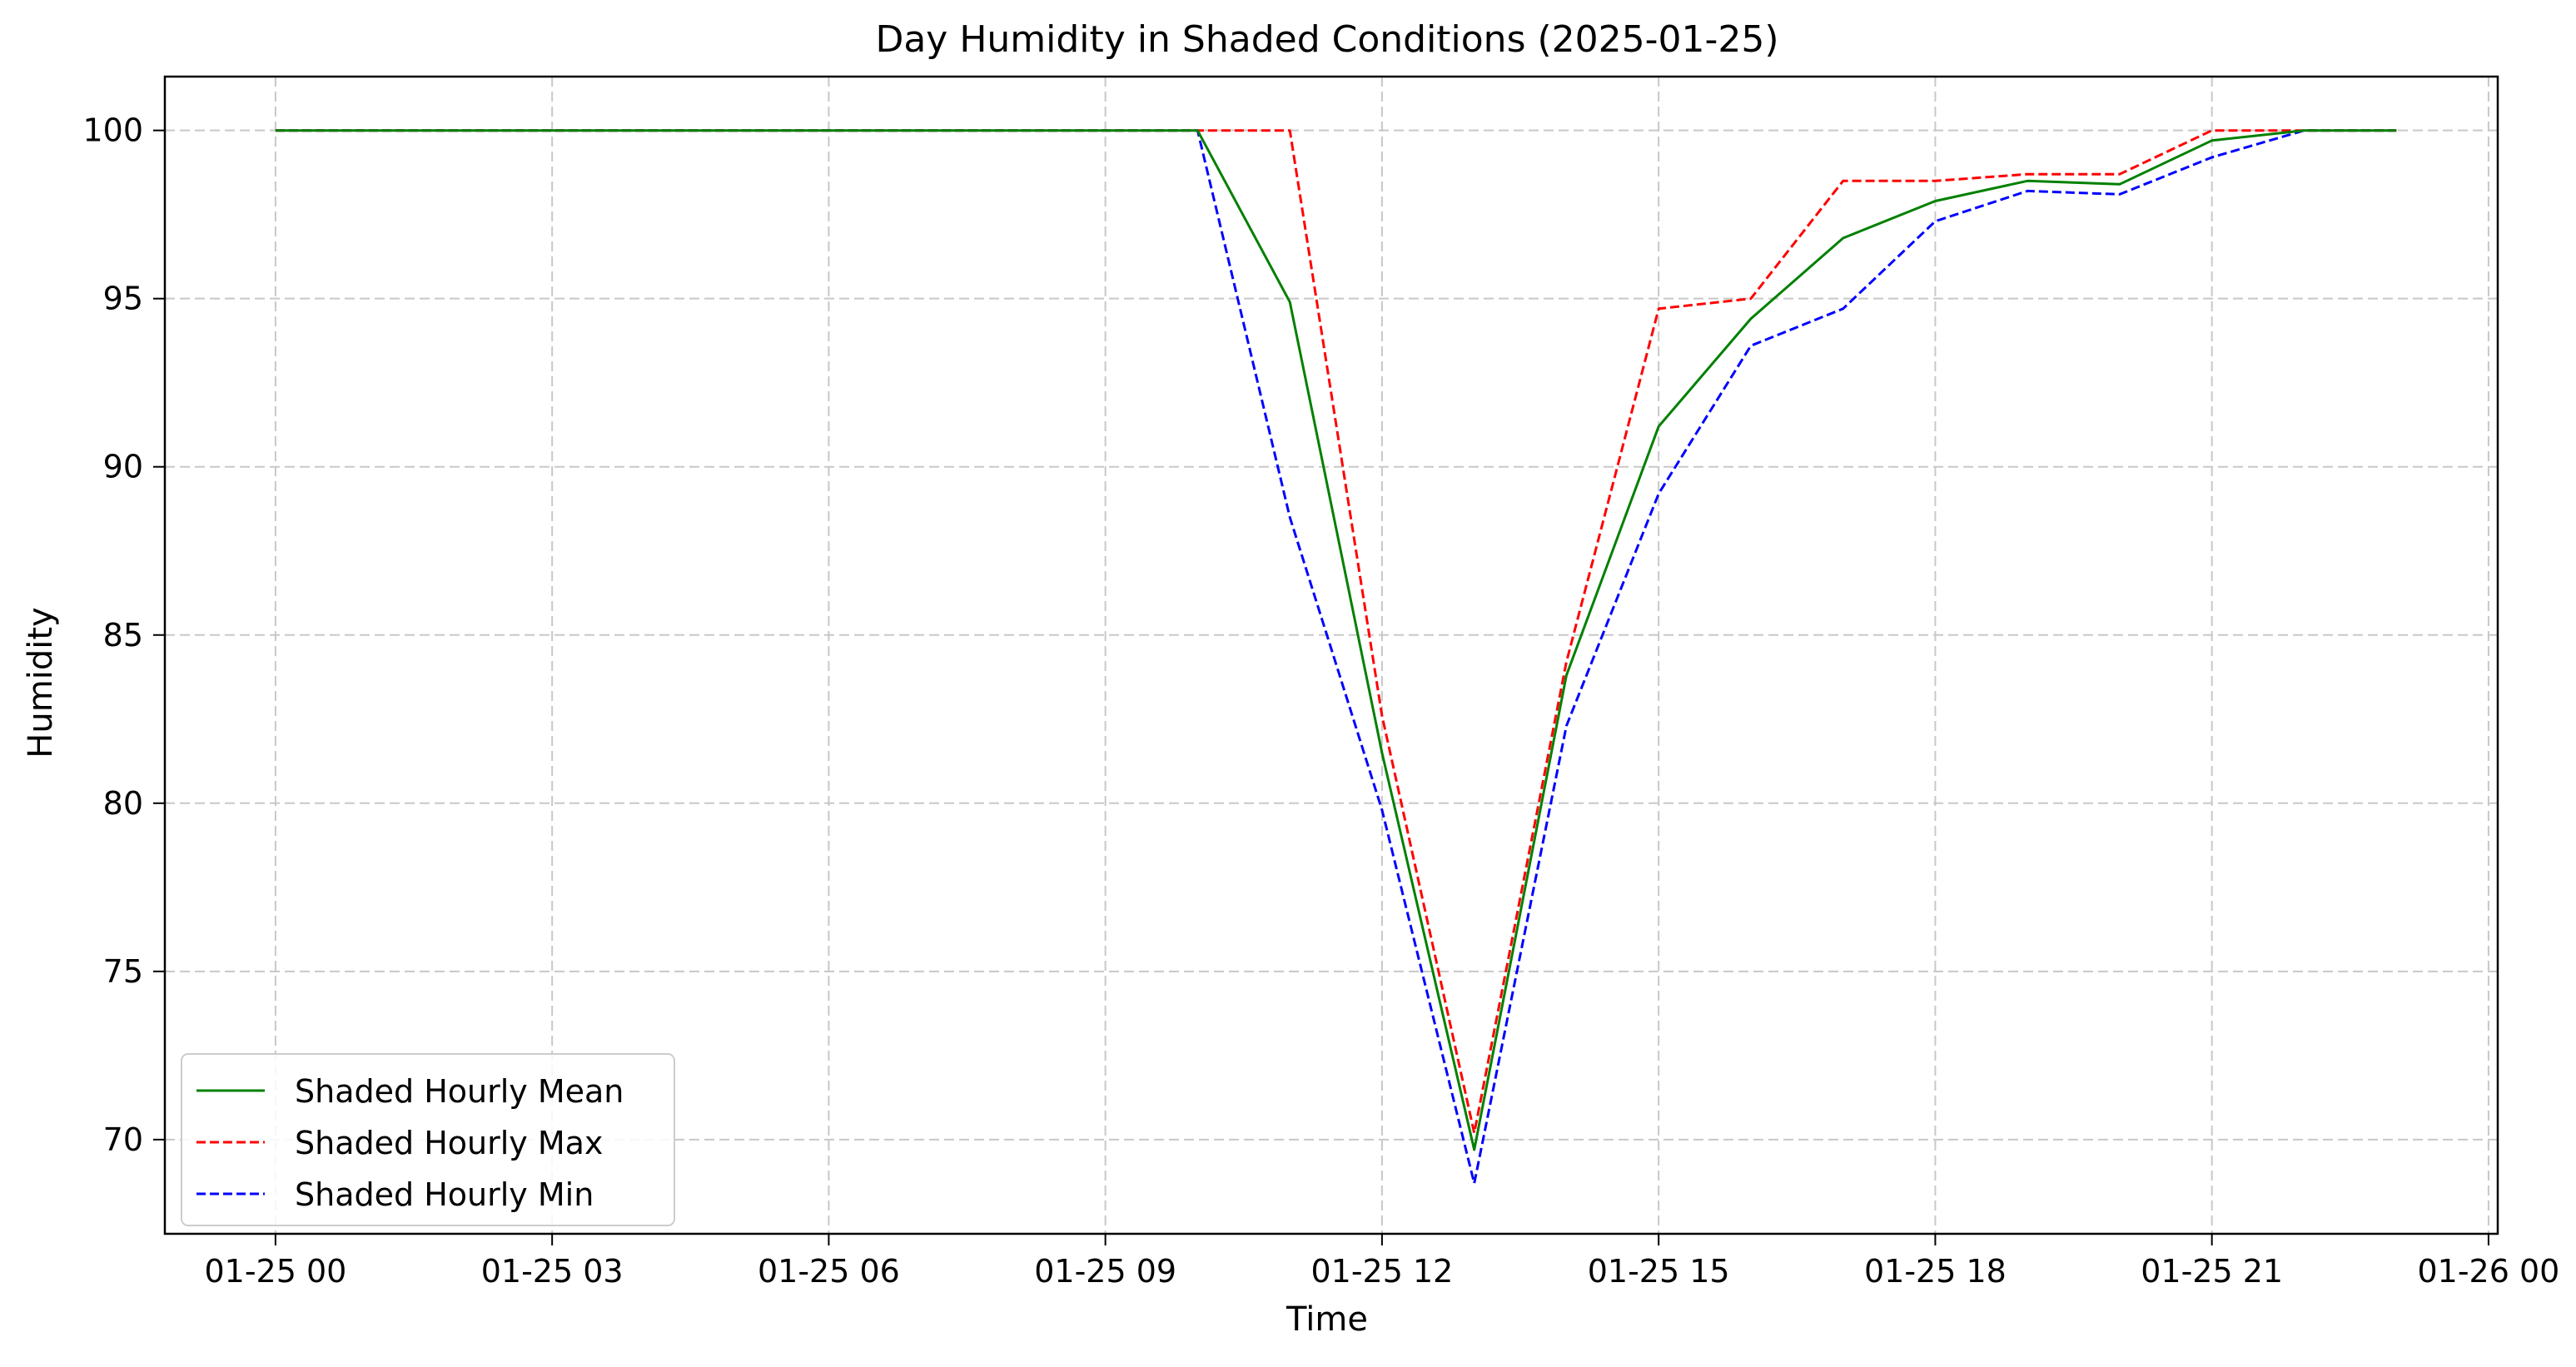  What do you see at coordinates (123, 804) in the screenshot?
I see `y-tick-label: 80` at bounding box center [123, 804].